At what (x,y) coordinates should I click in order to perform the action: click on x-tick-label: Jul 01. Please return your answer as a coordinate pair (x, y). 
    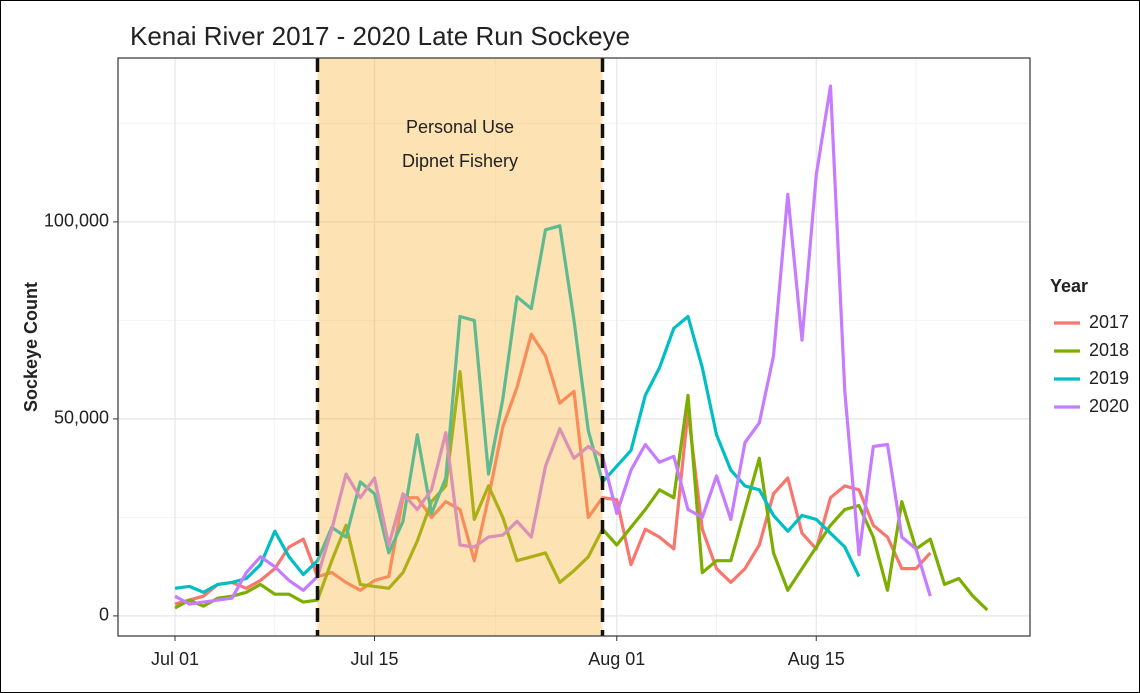
    Looking at the image, I should click on (175, 659).